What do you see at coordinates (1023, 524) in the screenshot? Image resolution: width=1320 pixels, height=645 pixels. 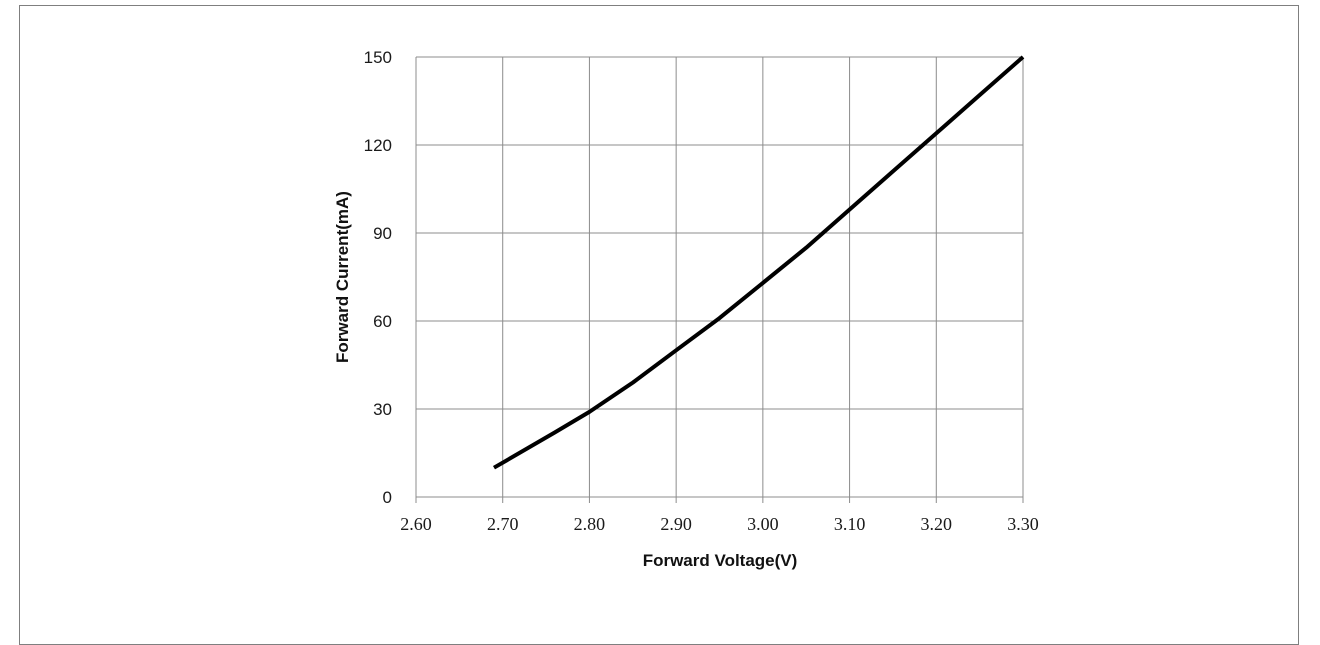 I see `x-tick-label: 3.30` at bounding box center [1023, 524].